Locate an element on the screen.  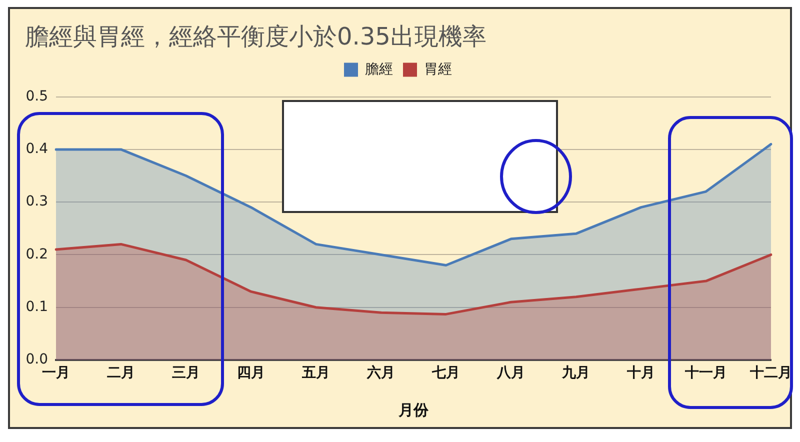
x-tick-label: 二月 is located at coordinates (121, 373).